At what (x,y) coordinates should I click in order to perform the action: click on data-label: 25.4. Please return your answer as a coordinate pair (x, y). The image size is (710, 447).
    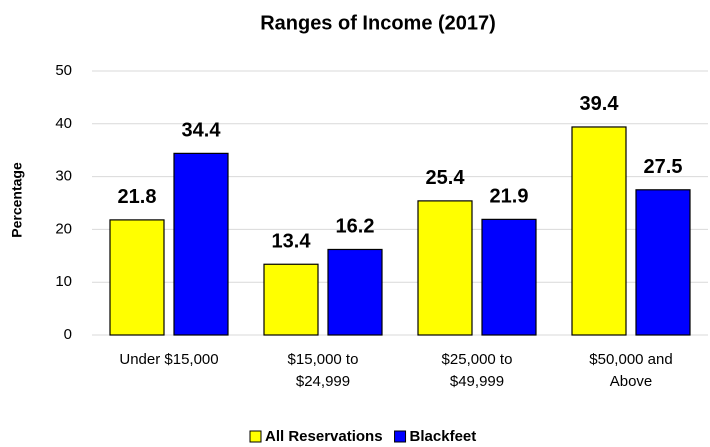
    Looking at the image, I should click on (446, 178).